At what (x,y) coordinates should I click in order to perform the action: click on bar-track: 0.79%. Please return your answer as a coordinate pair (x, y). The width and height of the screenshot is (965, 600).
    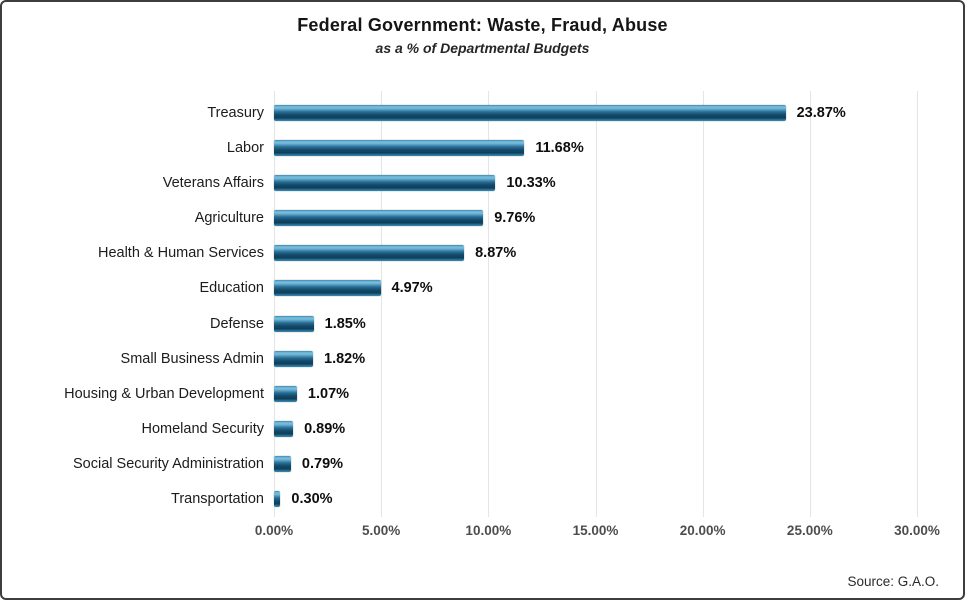
    Looking at the image, I should click on (595, 464).